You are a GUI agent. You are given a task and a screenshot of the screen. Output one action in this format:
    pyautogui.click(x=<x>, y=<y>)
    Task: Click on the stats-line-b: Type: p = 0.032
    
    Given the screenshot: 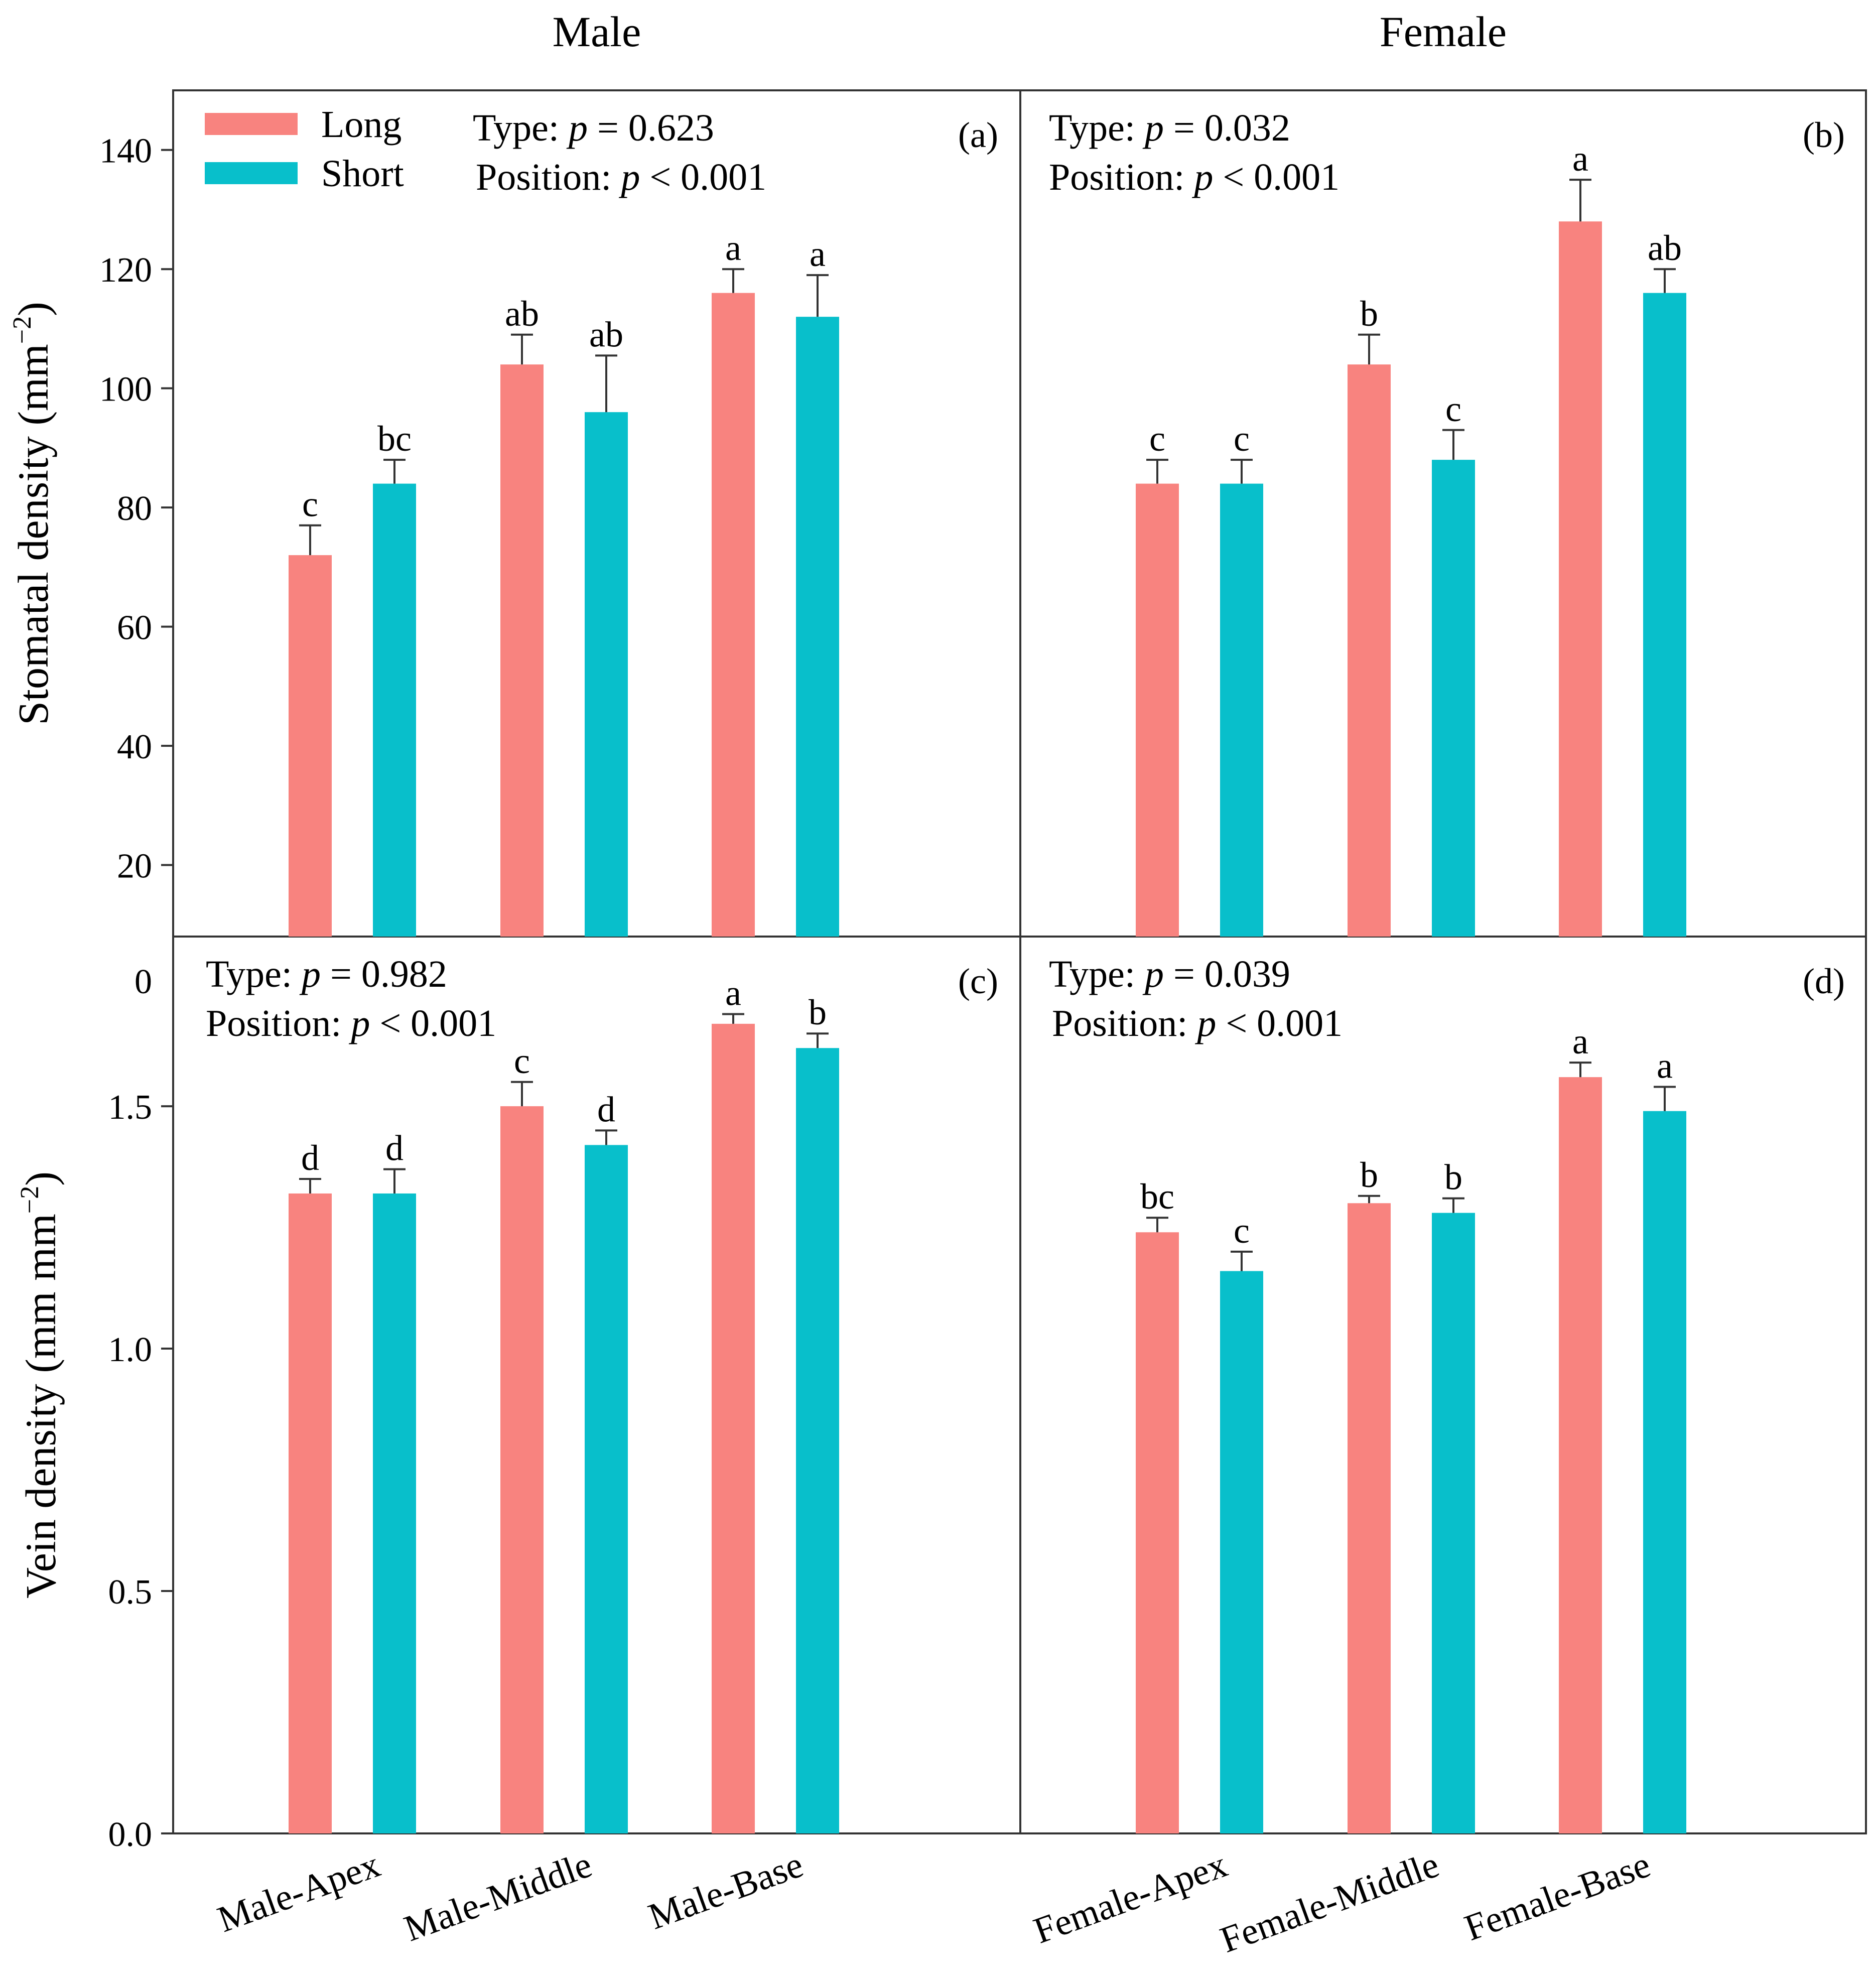 What is the action you would take?
    pyautogui.click(x=1169, y=128)
    